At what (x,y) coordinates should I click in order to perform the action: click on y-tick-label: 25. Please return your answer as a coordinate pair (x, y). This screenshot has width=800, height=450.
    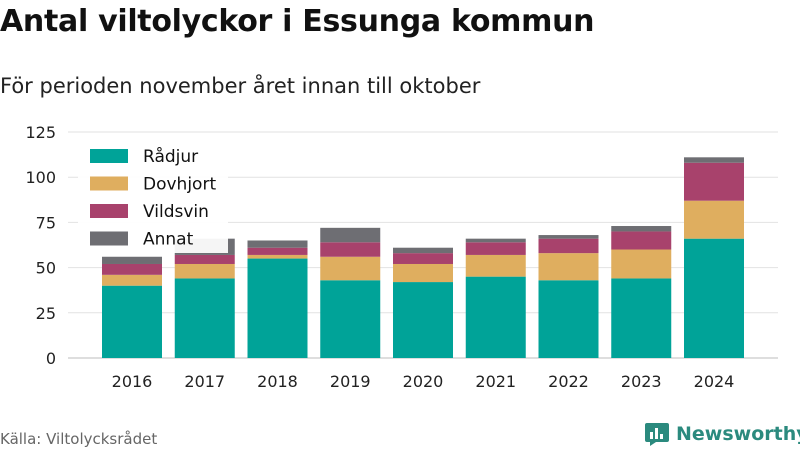
    Looking at the image, I should click on (46, 313).